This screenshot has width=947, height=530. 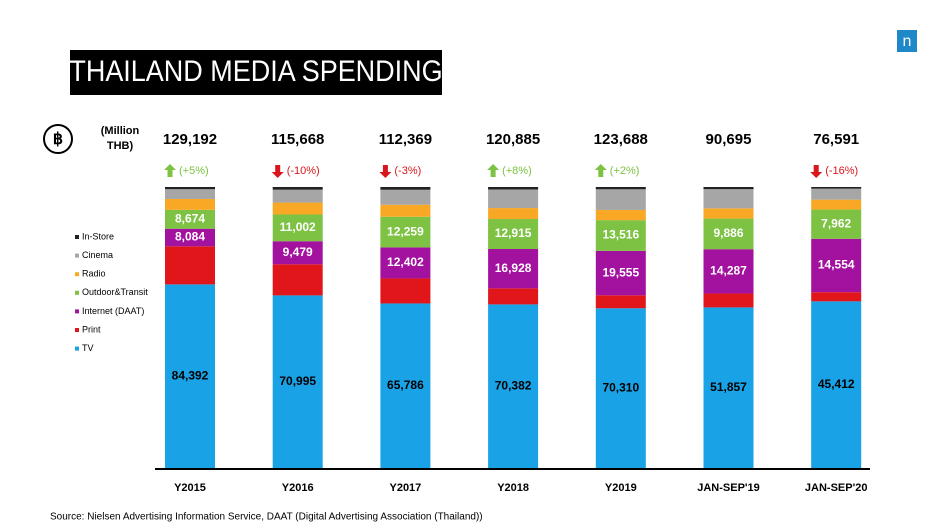 I want to click on data-label: 45,412, so click(x=836, y=384).